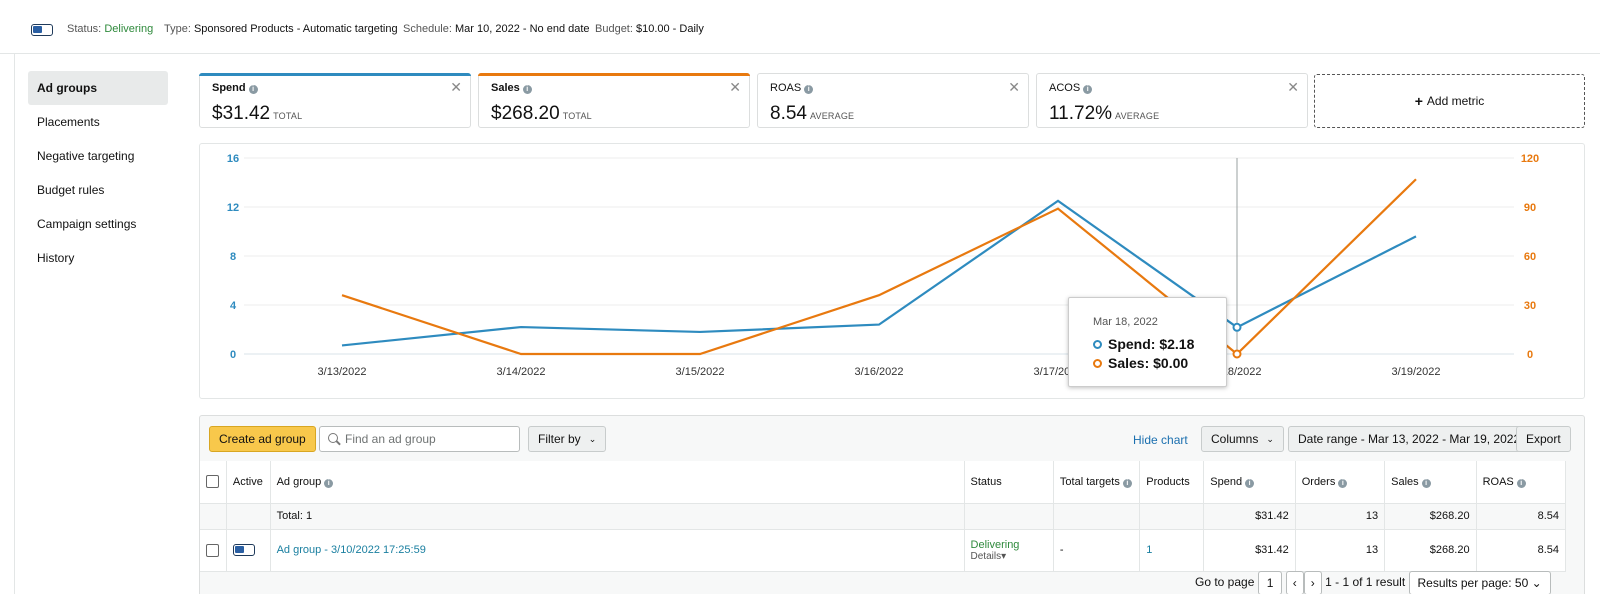 The height and width of the screenshot is (594, 1600). I want to click on select-all-checkbox, so click(212, 482).